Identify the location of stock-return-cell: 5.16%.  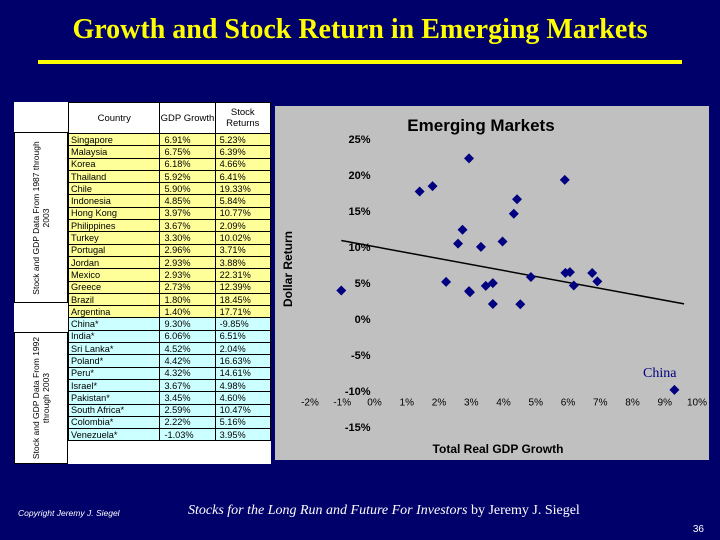
(243, 422).